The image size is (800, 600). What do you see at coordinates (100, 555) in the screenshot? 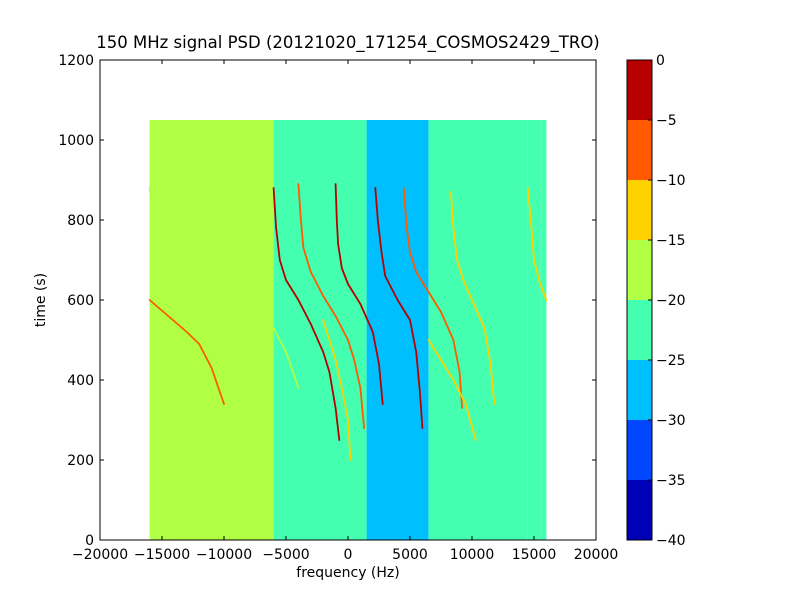
I see `x-tick-label: −20000` at bounding box center [100, 555].